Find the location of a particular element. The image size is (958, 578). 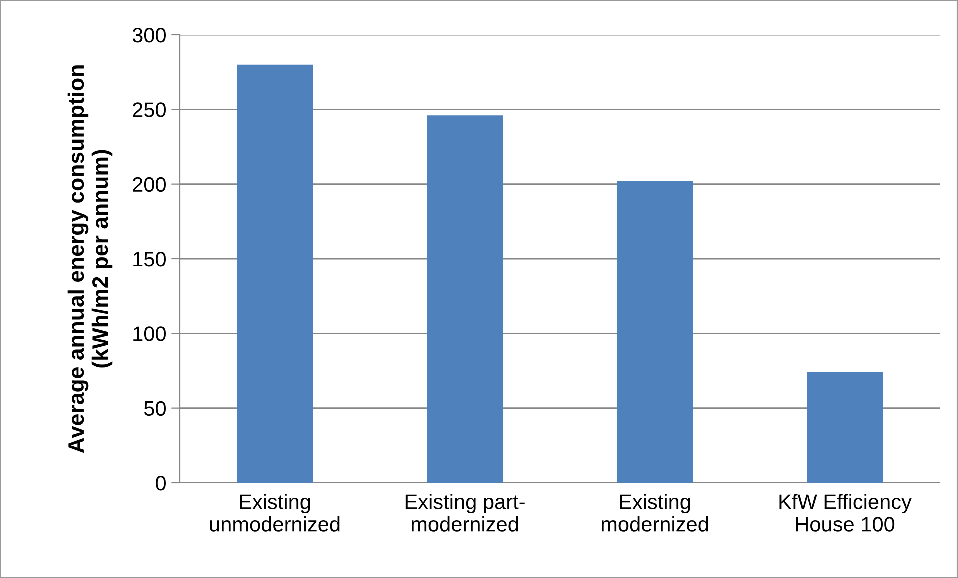

x-tick-label: Existing modernized is located at coordinates (655, 513).